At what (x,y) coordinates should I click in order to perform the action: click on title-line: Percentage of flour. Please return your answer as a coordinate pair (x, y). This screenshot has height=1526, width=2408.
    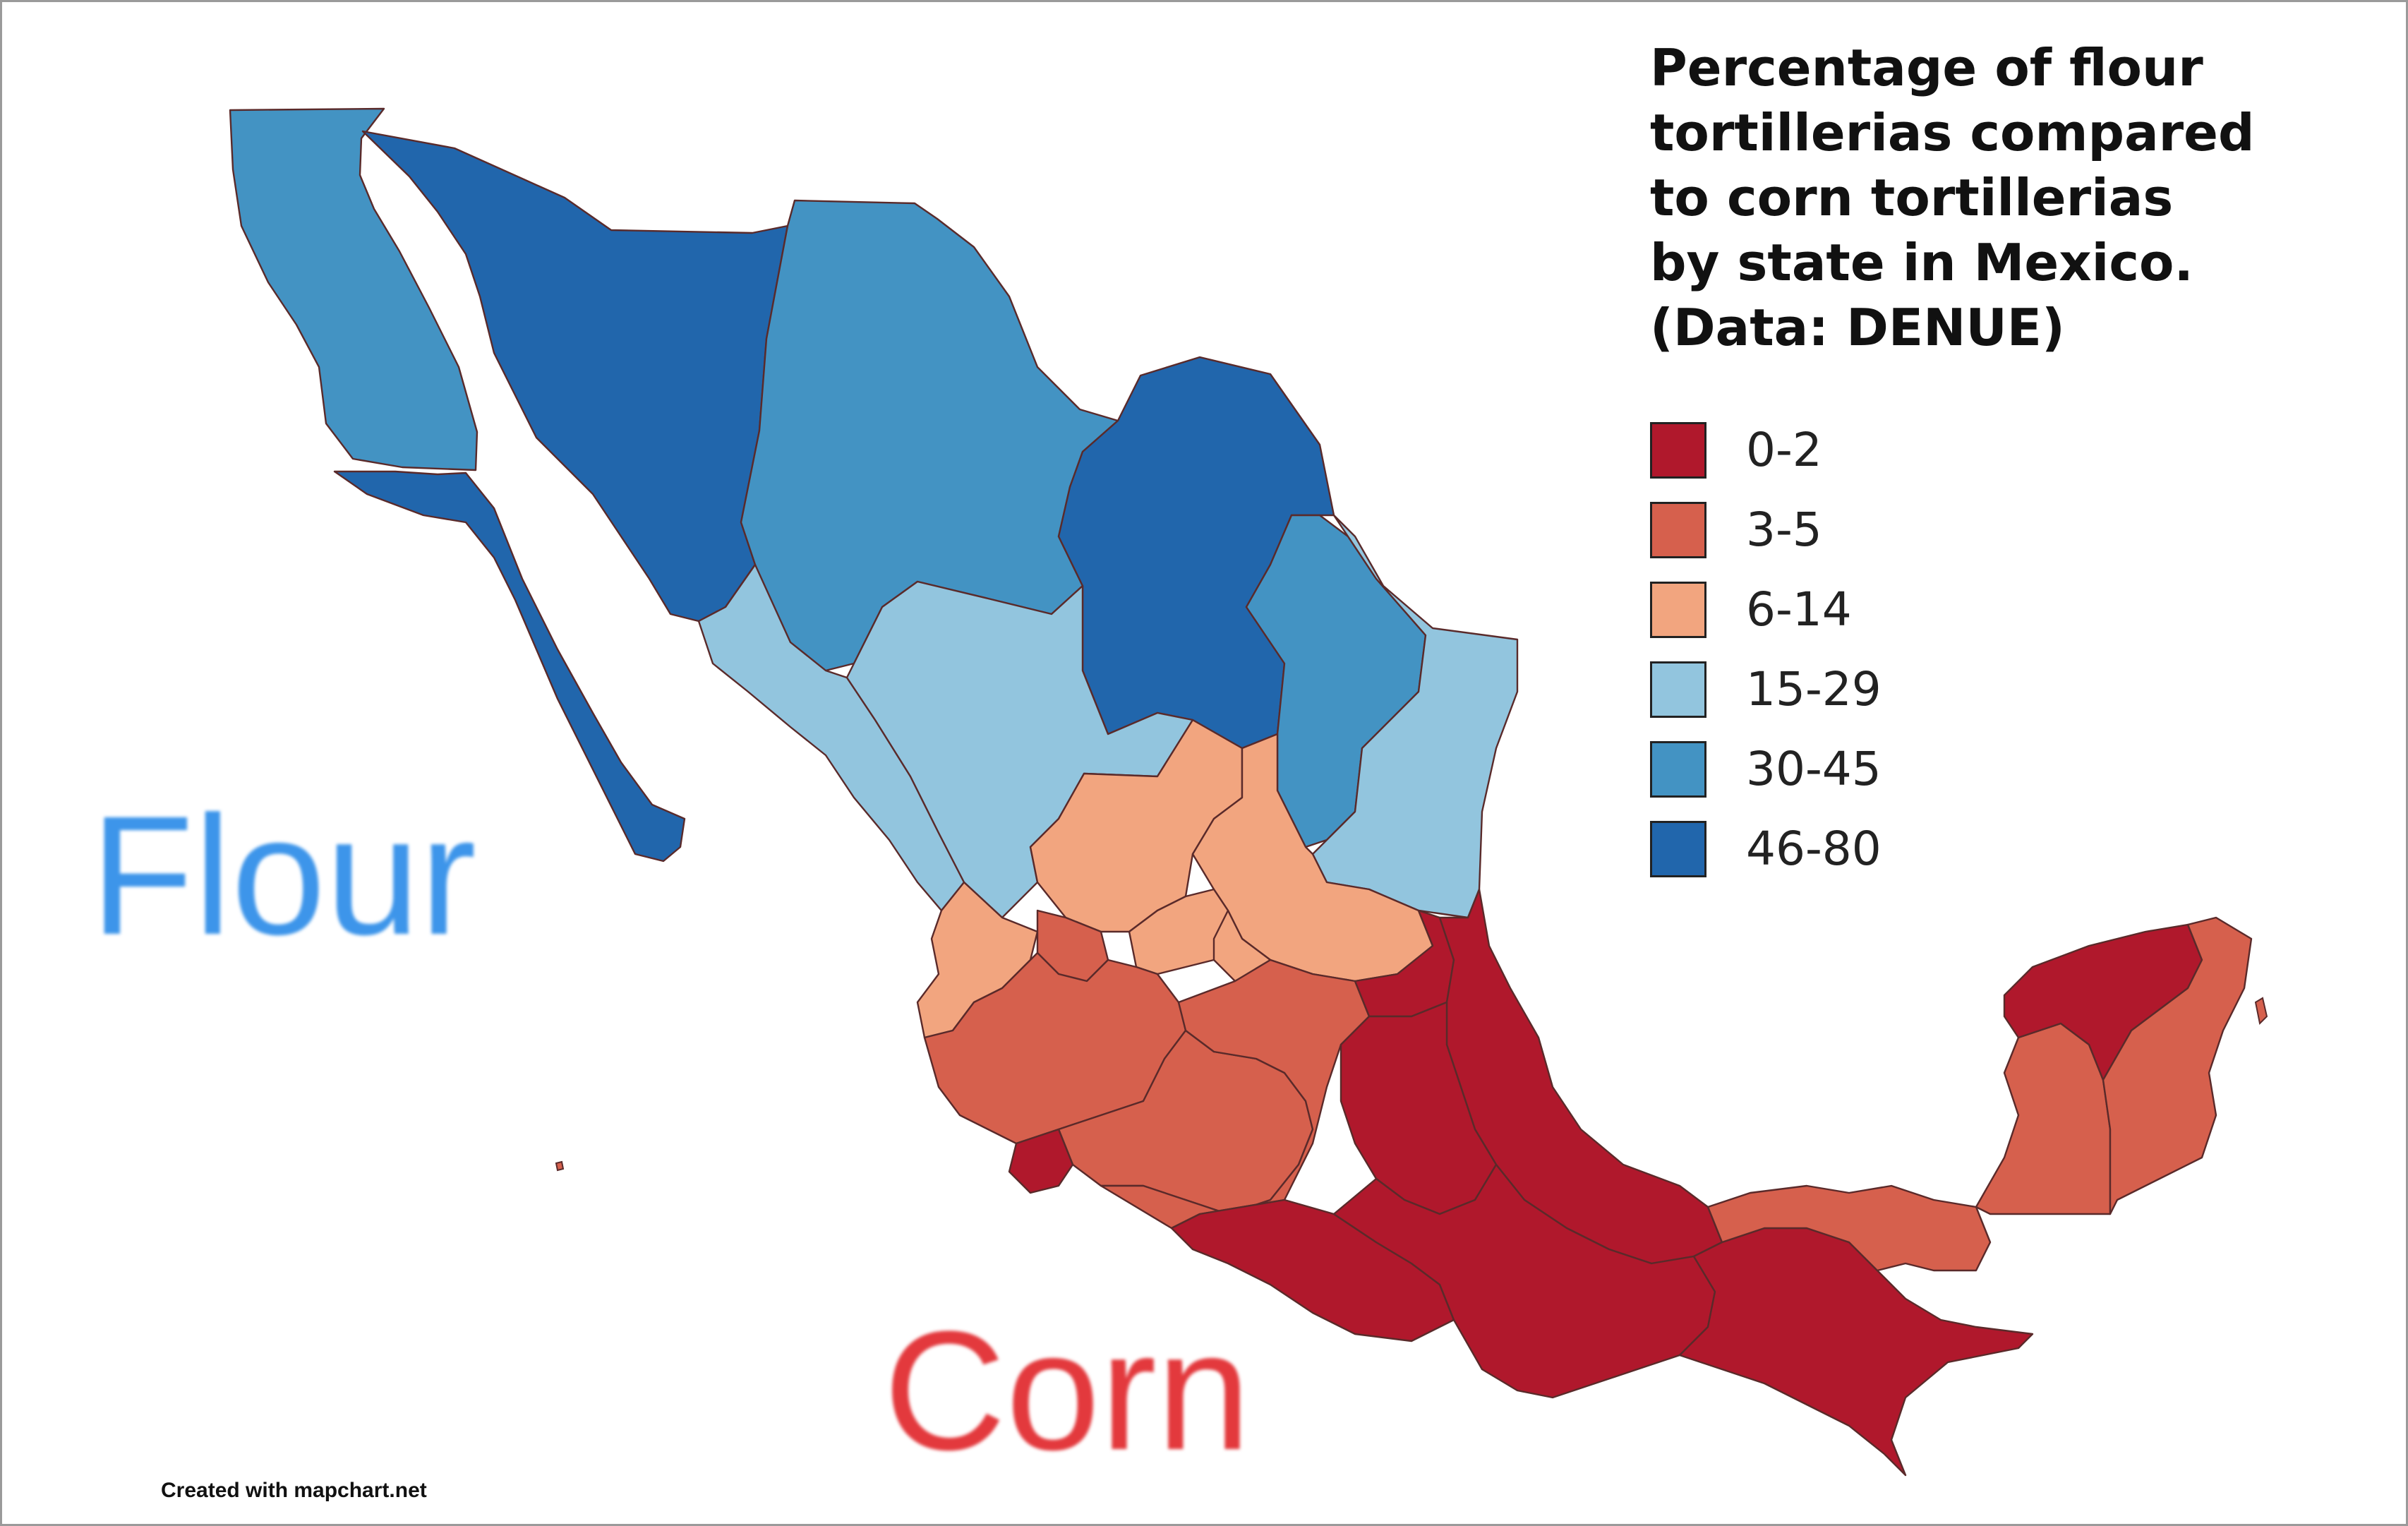
    Looking at the image, I should click on (1926, 67).